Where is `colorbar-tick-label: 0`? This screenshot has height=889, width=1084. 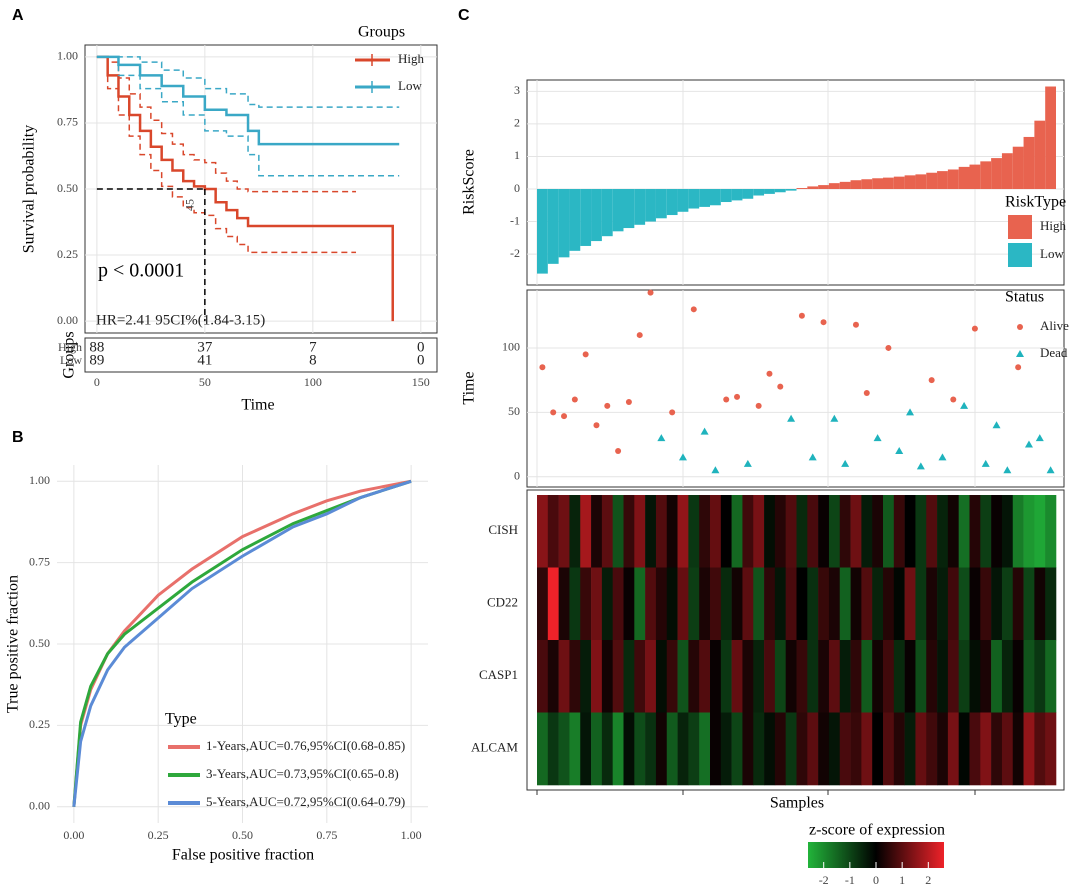
colorbar-tick-label: 0 is located at coordinates (876, 880).